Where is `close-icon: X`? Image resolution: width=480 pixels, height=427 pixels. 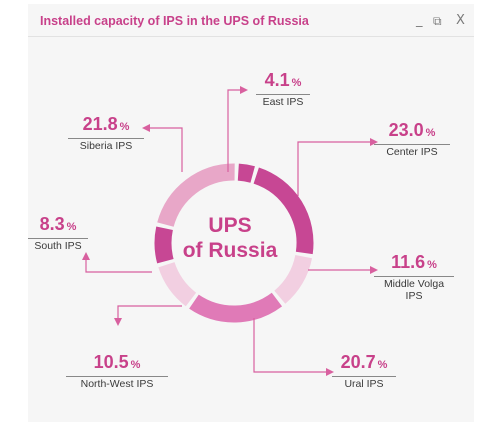 close-icon: X is located at coordinates (460, 20).